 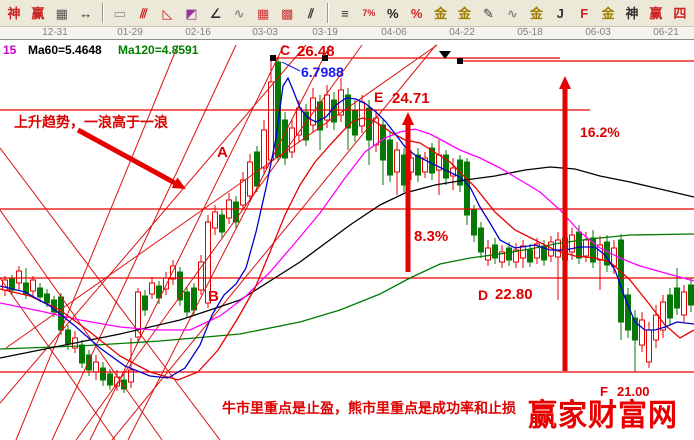 What do you see at coordinates (488, 13) in the screenshot?
I see `brush-icon: ✎` at bounding box center [488, 13].